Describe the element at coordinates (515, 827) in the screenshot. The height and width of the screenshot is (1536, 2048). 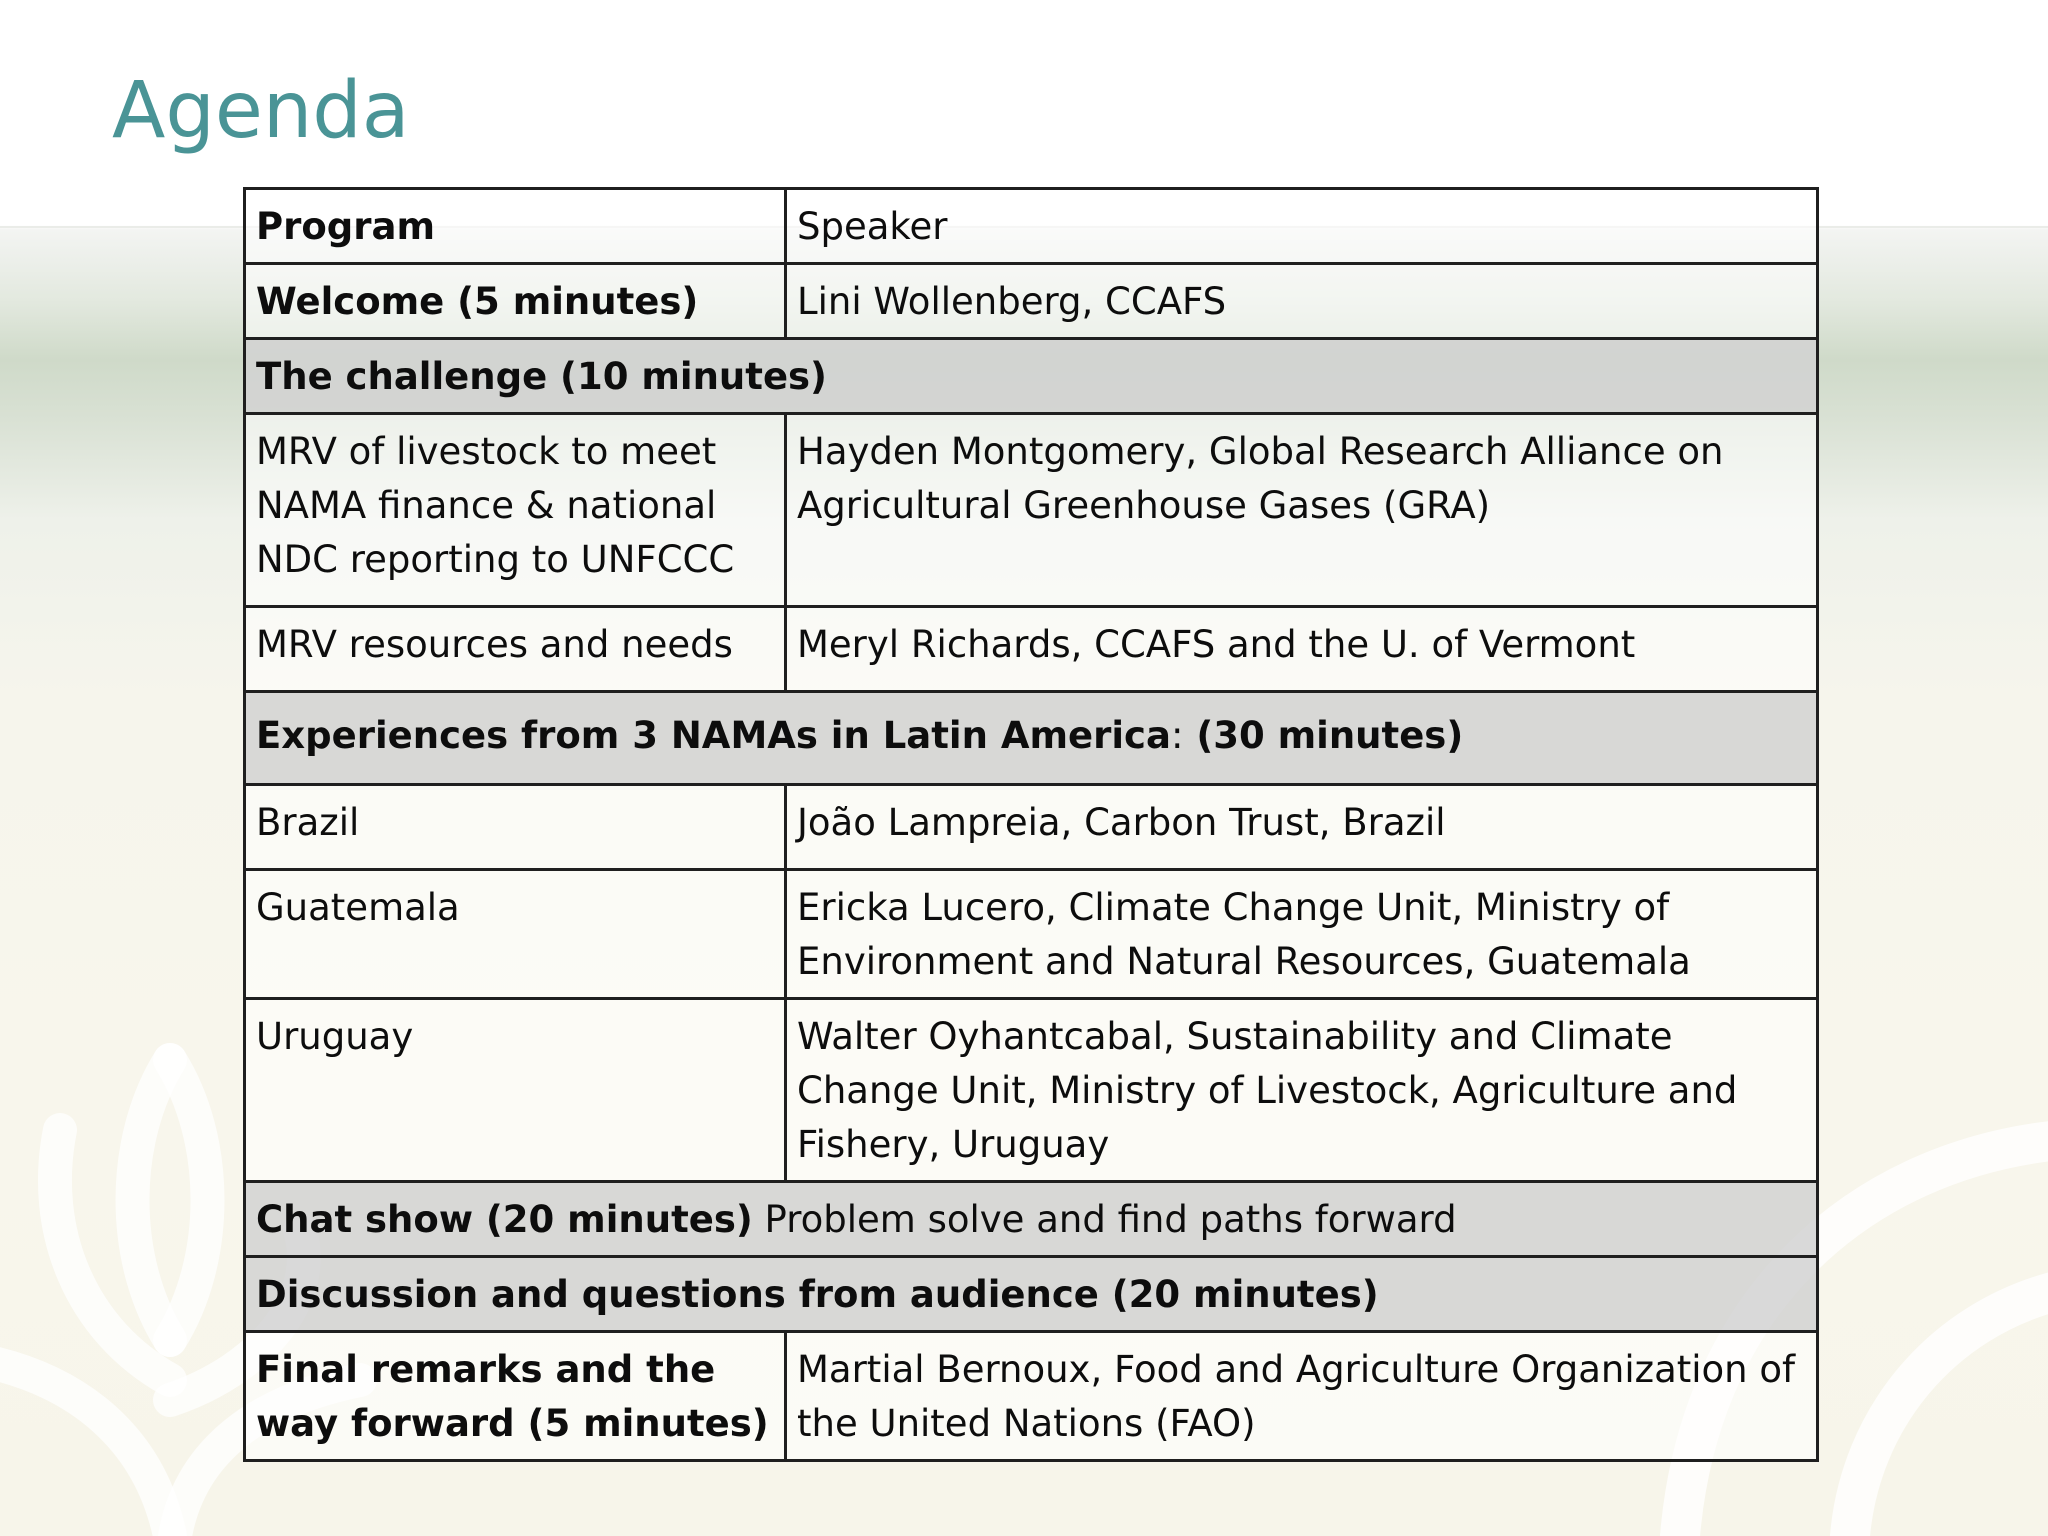
I see `program-cell: Brazil` at that location.